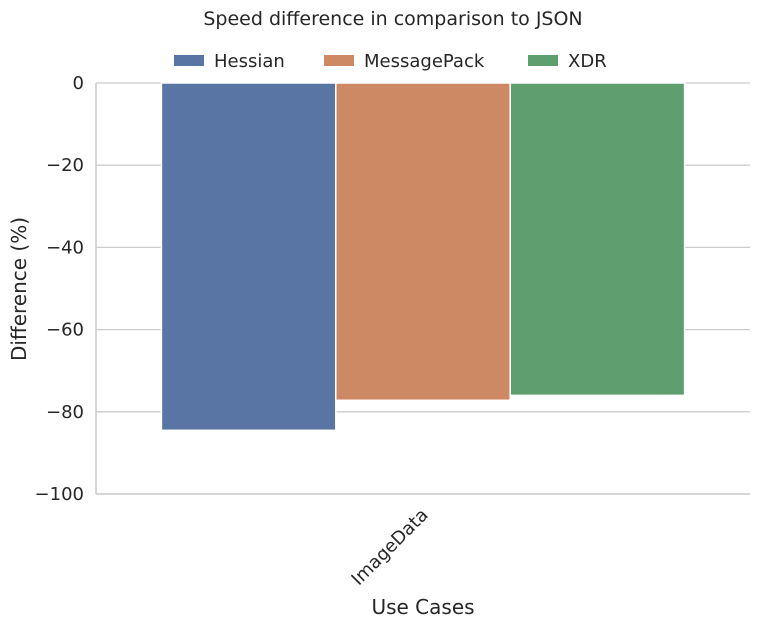 This screenshot has height=628, width=760. Describe the element at coordinates (65, 165) in the screenshot. I see `y-tick-label: −20` at that location.